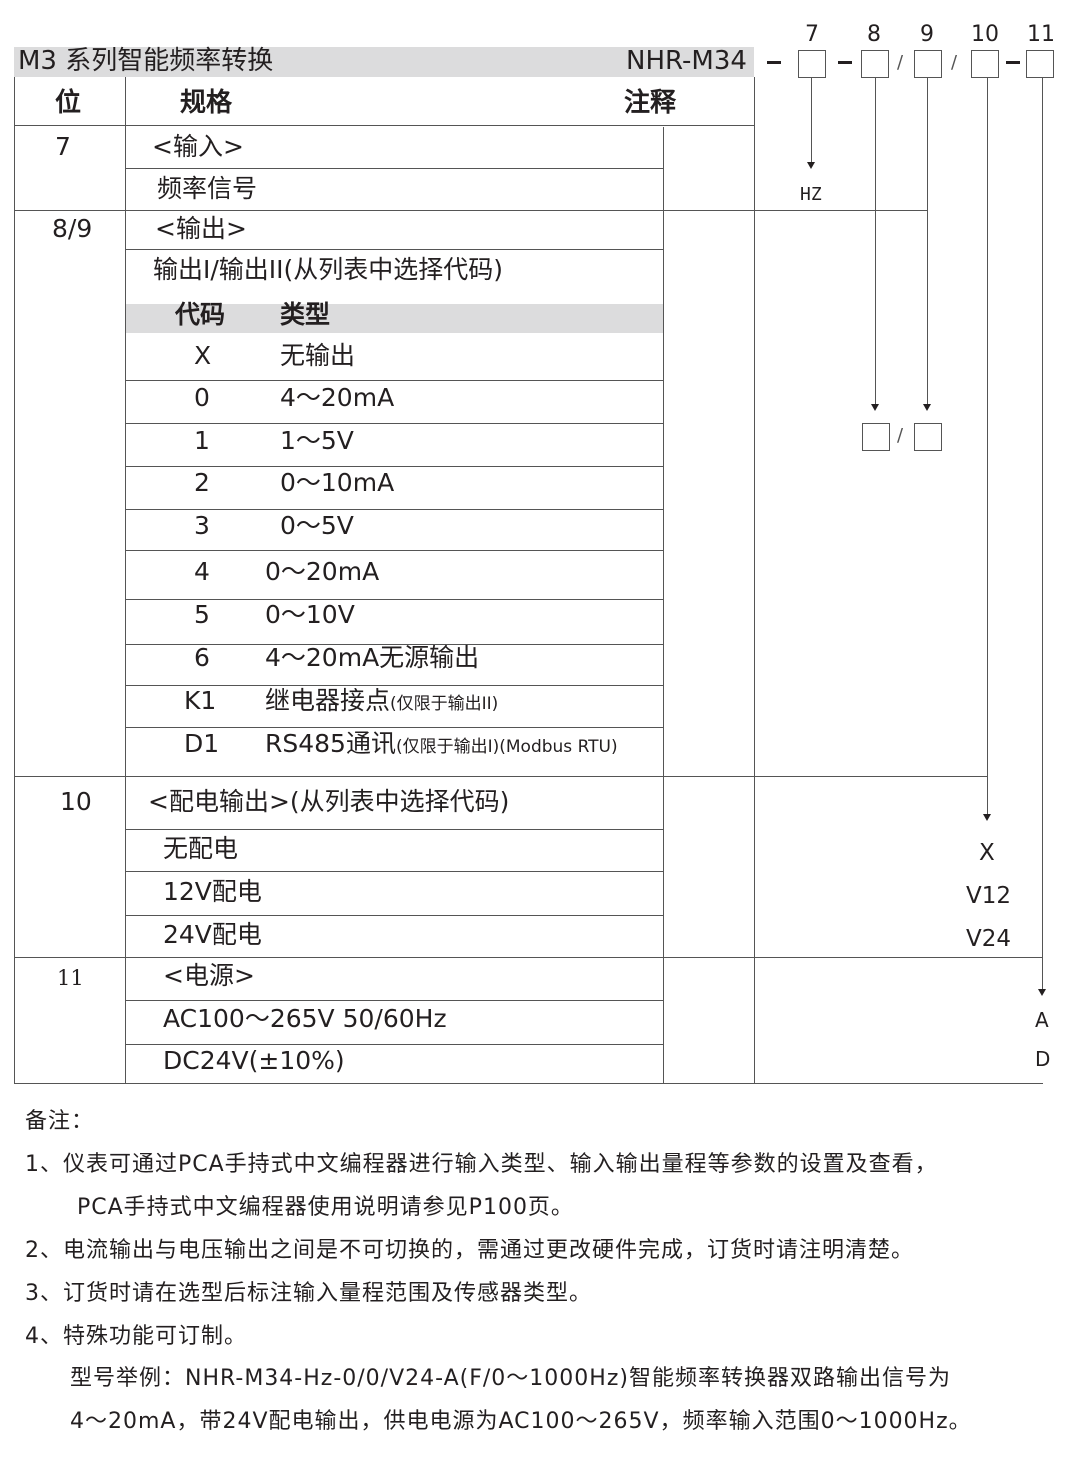 Image resolution: width=1080 pixels, height=1464 pixels. I want to click on row10-item: 24V配电, so click(212, 934).